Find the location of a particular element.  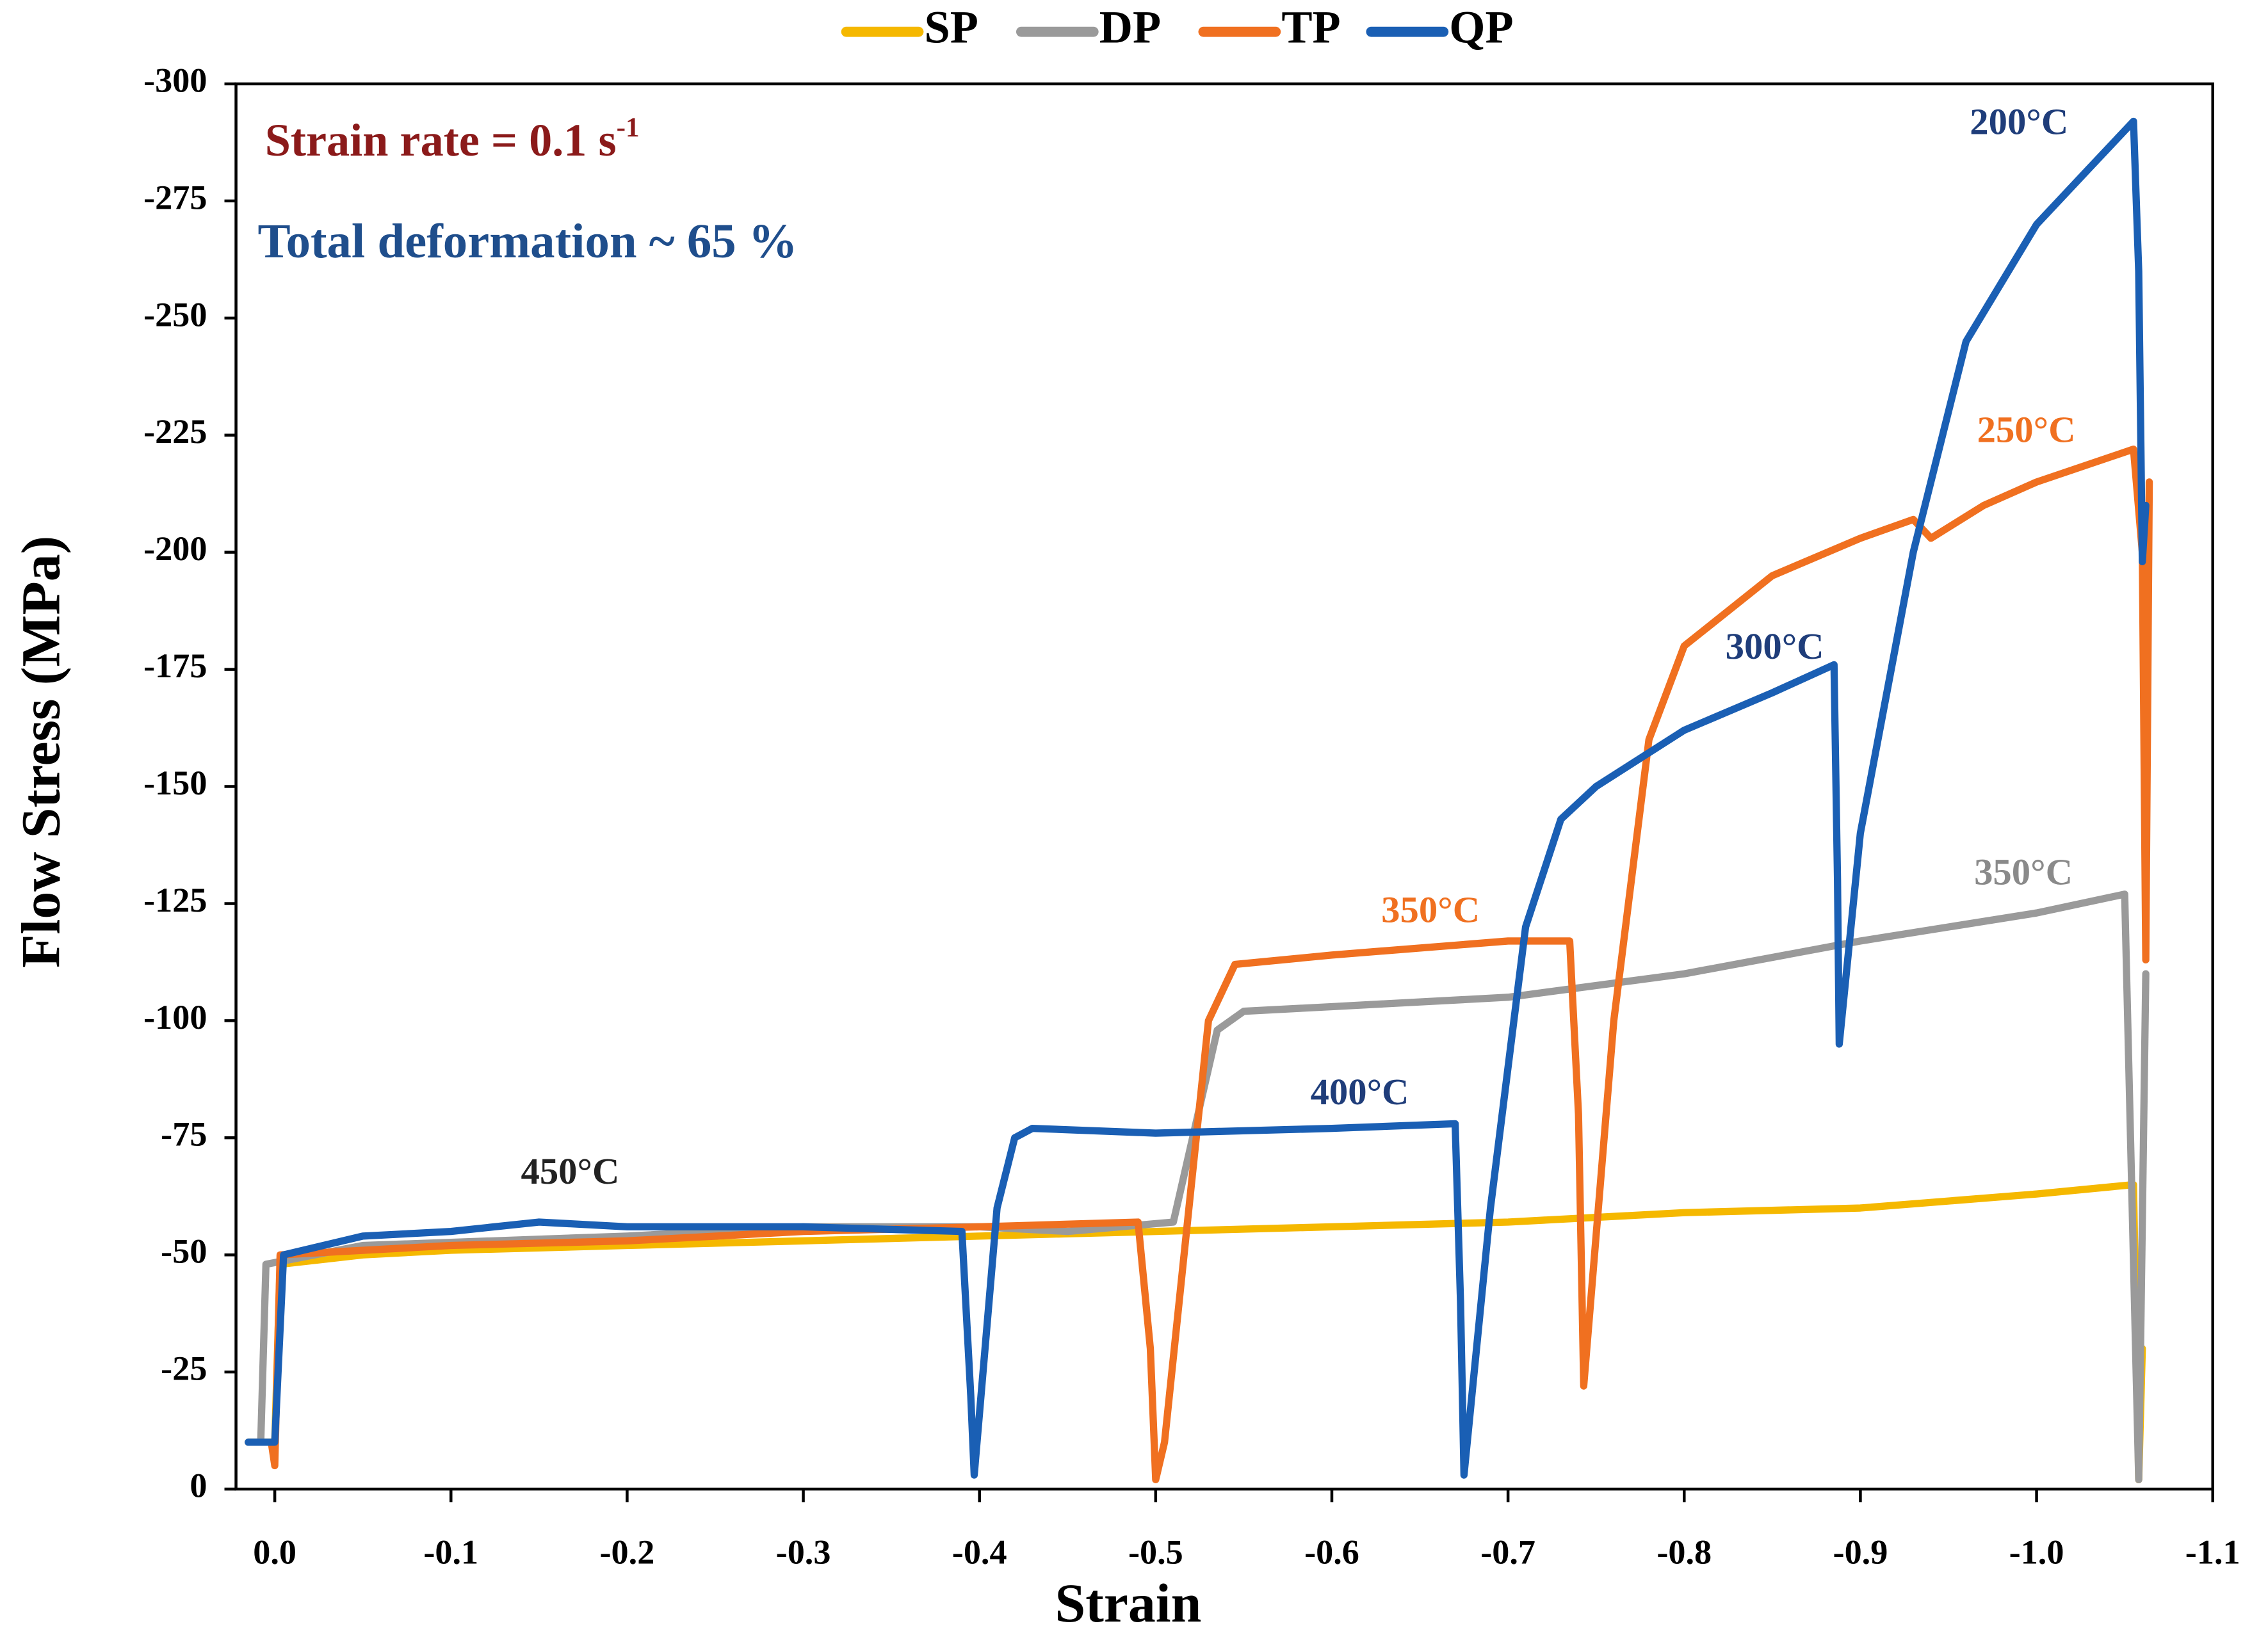

y-tick-label: -250 is located at coordinates (175, 315).